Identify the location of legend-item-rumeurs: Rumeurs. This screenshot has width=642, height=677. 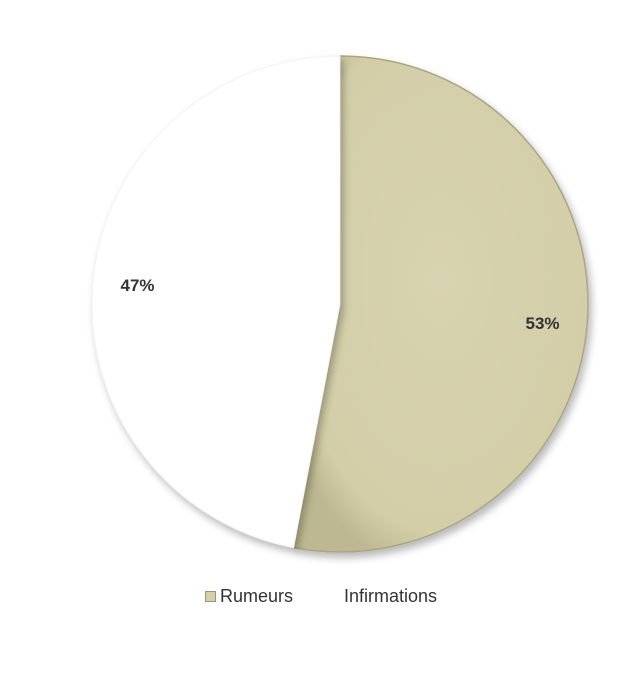
(248, 596).